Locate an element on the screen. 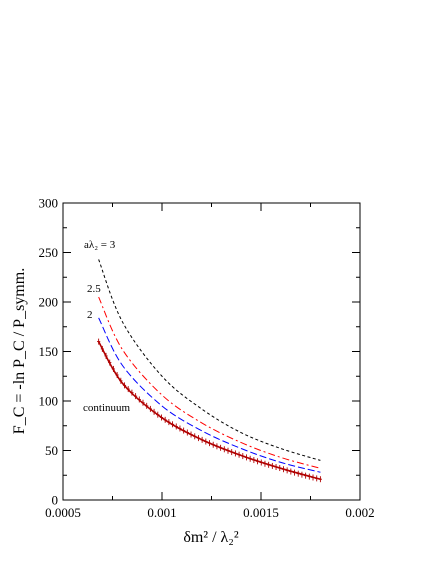 The image size is (436, 564). series-continuum is located at coordinates (209, 410).